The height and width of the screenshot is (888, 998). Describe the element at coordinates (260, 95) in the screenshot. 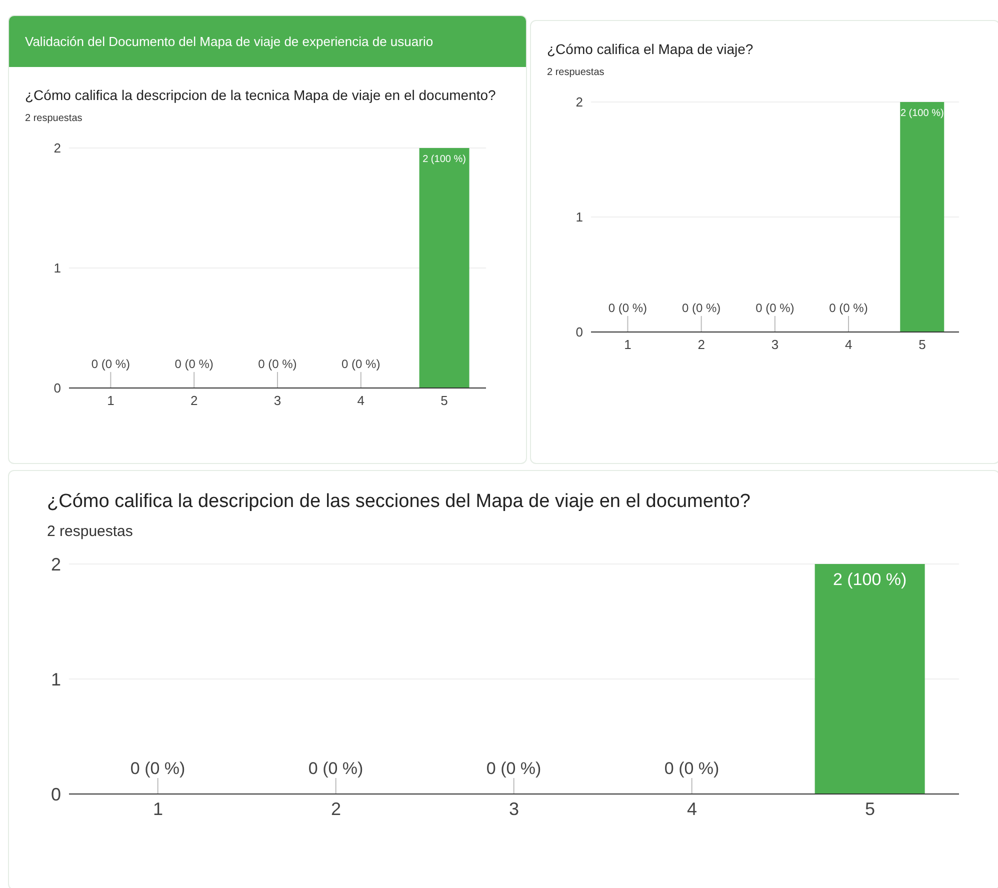

I see `chart-title: ¿Cómo califica la descripcion de la tecnica Mapa de viaje en el documento?` at that location.